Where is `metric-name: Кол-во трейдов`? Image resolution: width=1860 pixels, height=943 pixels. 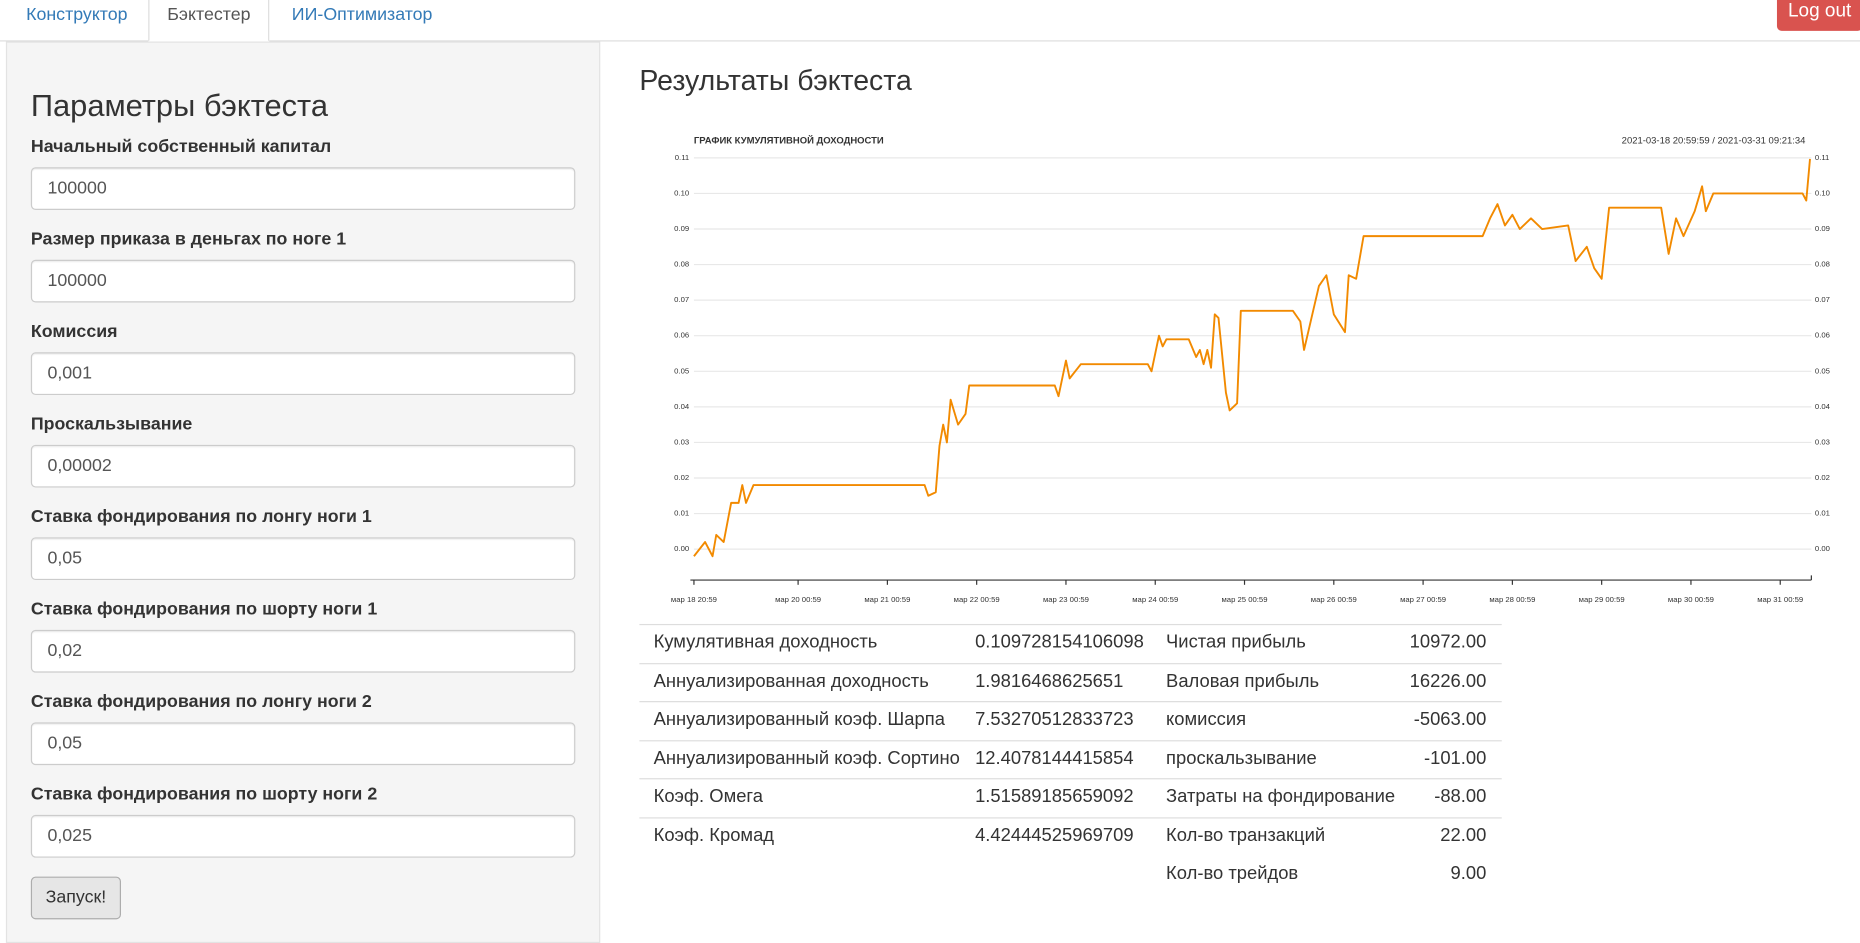
metric-name: Кол-во трейдов is located at coordinates (1232, 873).